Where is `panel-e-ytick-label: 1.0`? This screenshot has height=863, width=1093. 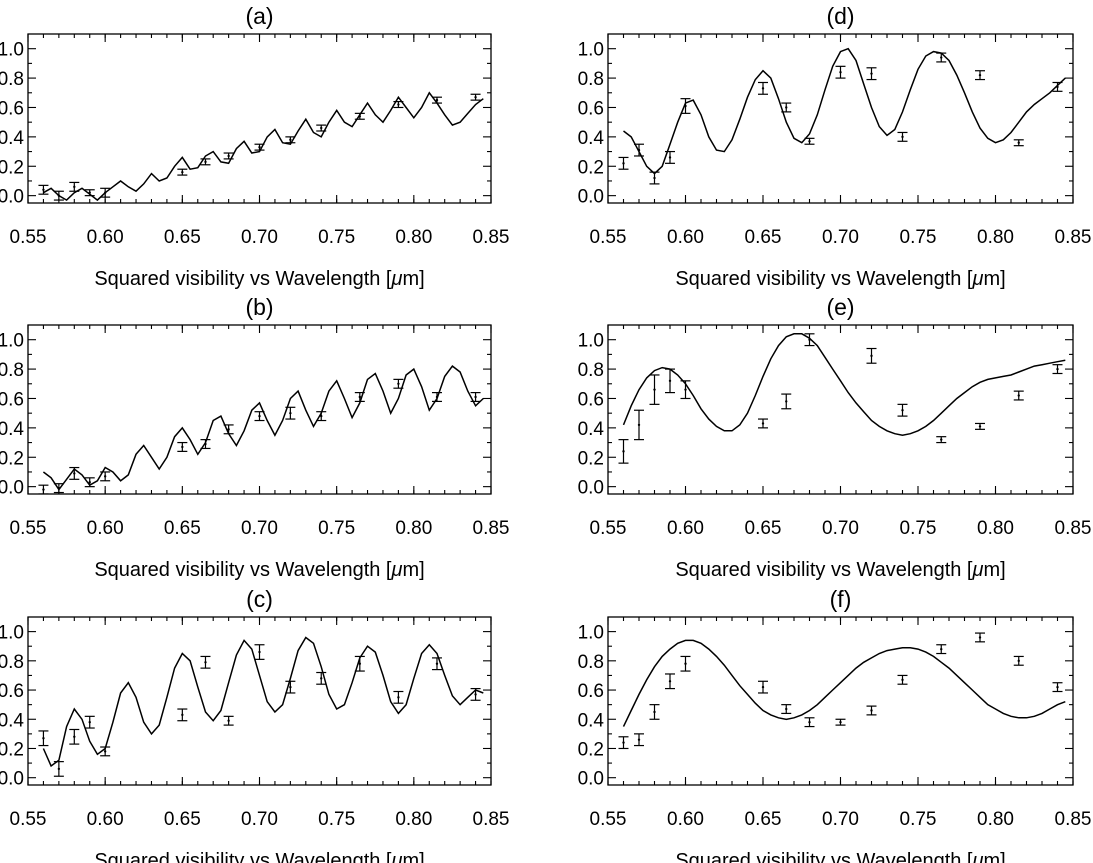 panel-e-ytick-label: 1.0 is located at coordinates (591, 341).